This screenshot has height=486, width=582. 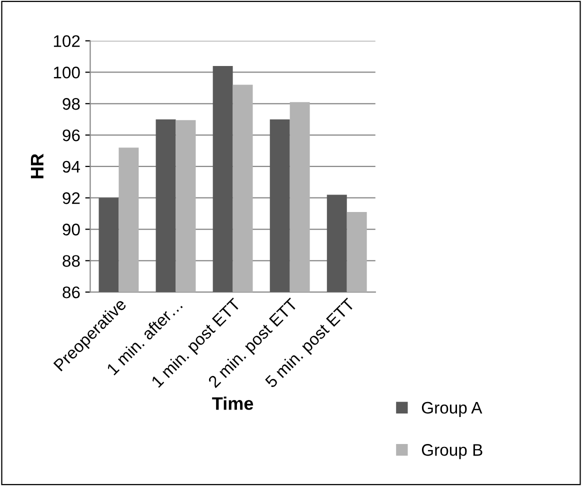 What do you see at coordinates (67, 41) in the screenshot?
I see `y-tick-label: 102` at bounding box center [67, 41].